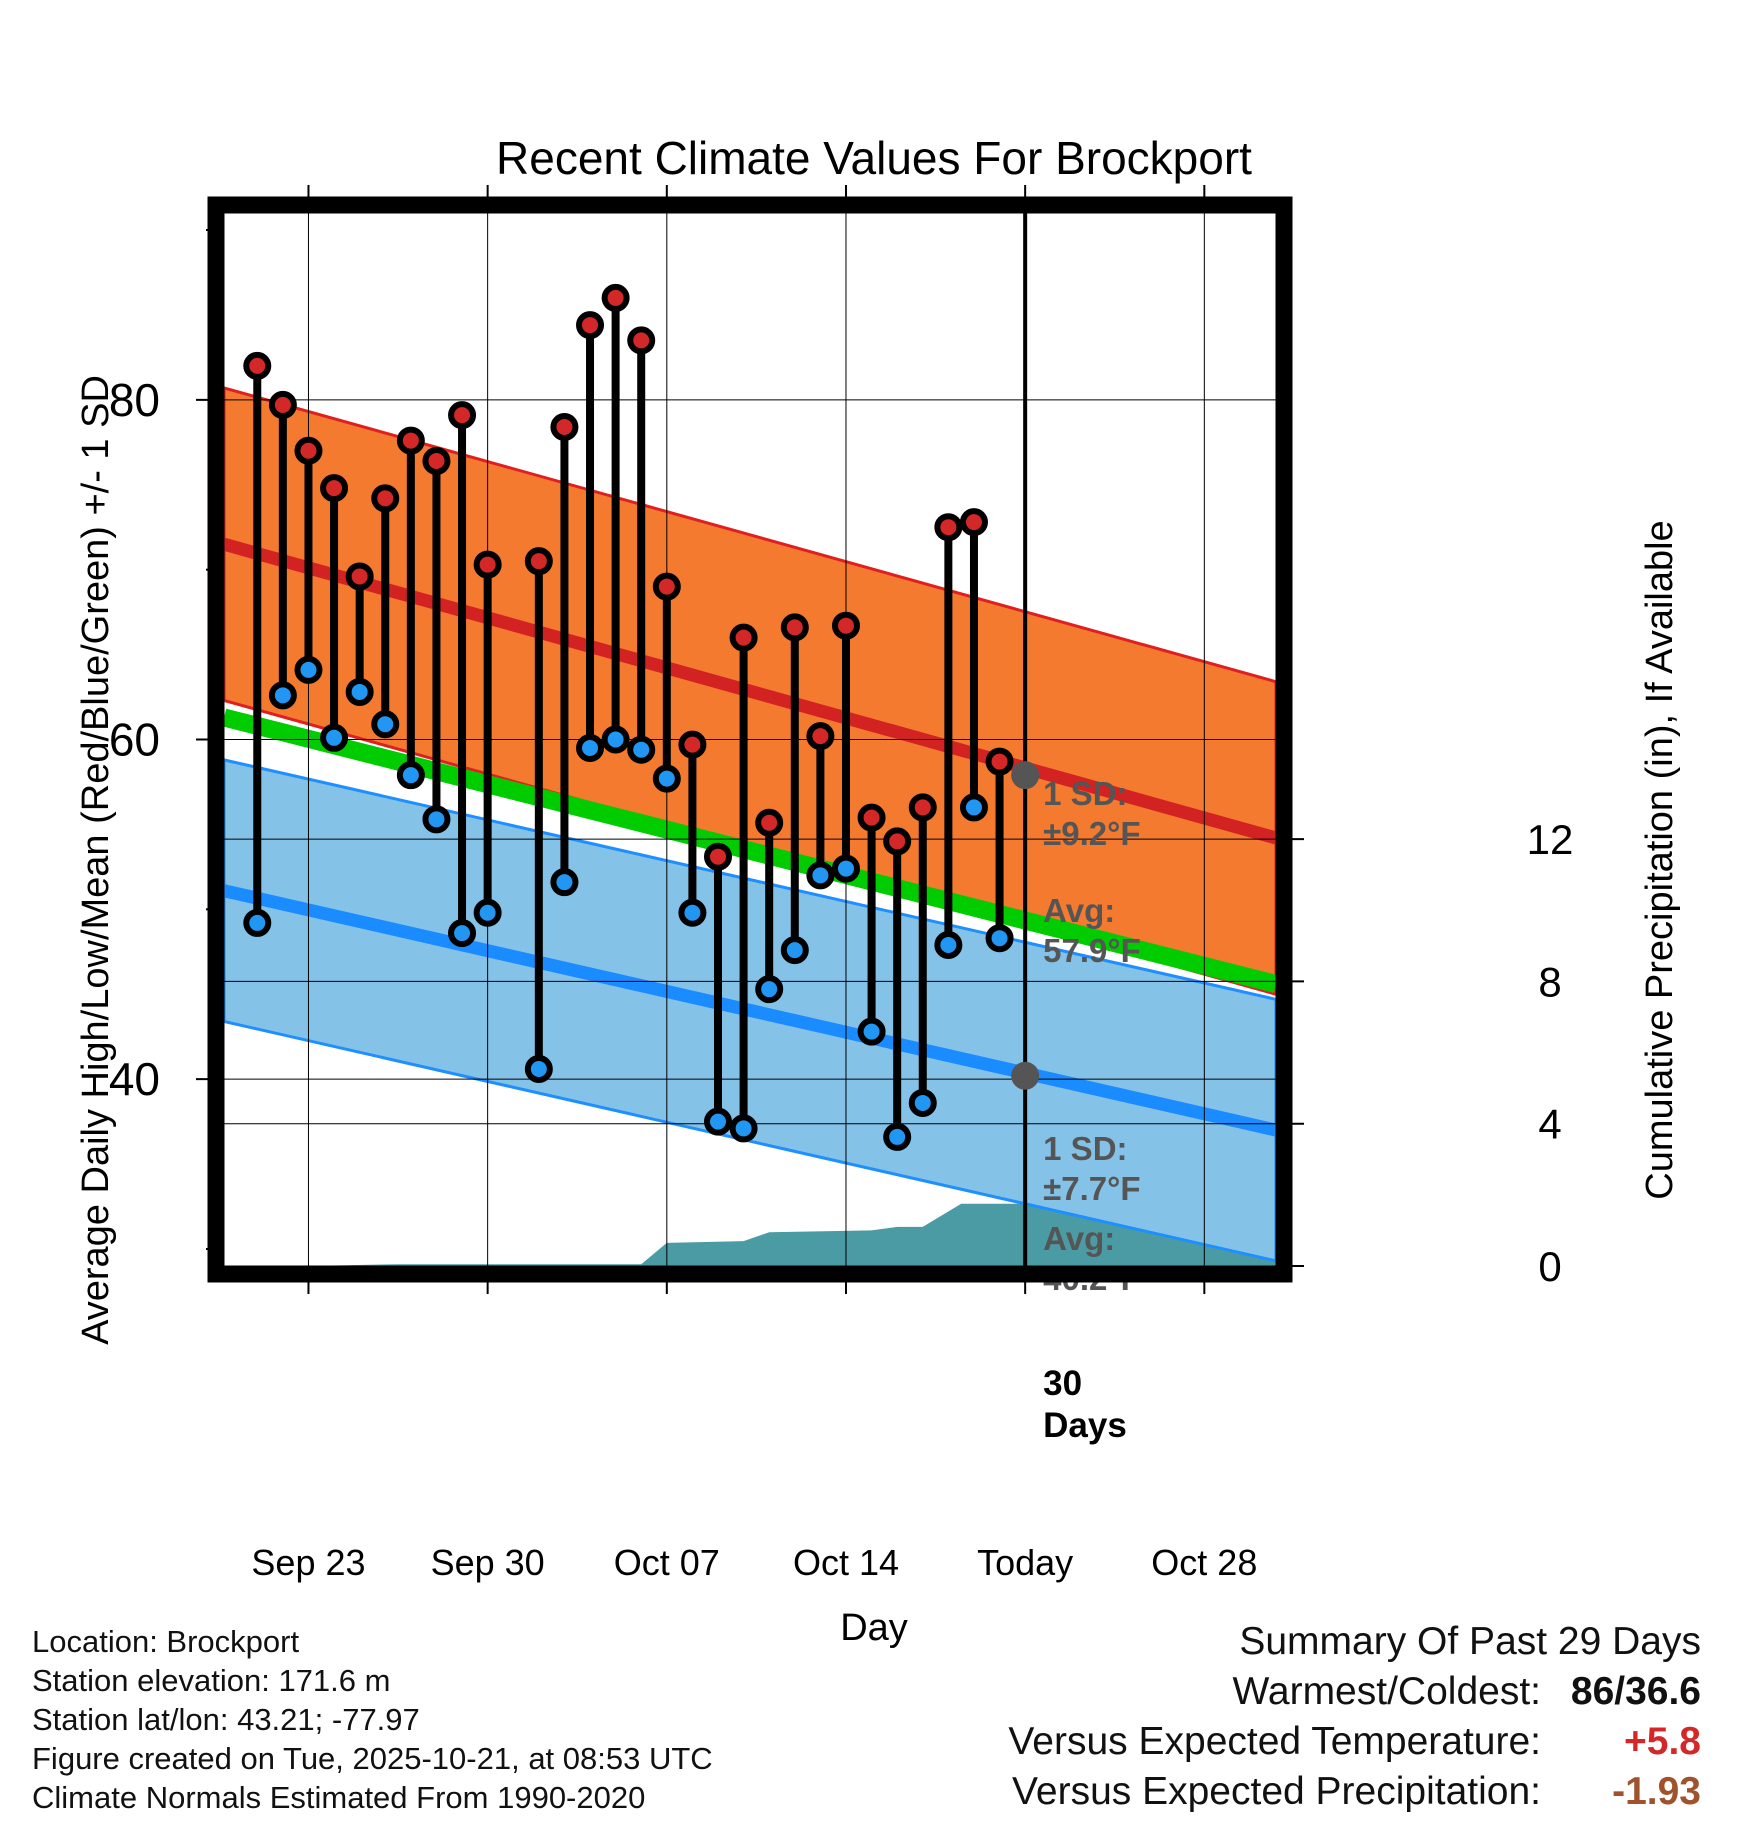  Describe the element at coordinates (1025, 775) in the screenshot. I see `today-high-avg-marker` at that location.